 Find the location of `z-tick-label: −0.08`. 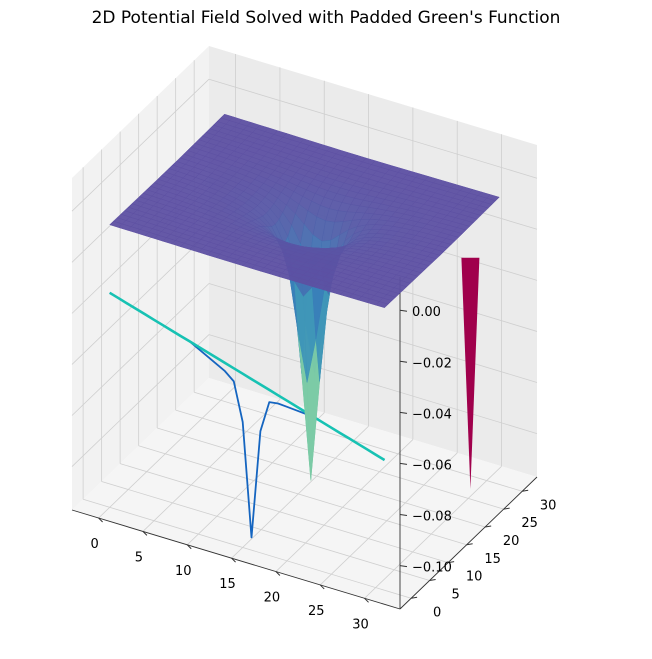

z-tick-label: −0.08 is located at coordinates (432, 517).